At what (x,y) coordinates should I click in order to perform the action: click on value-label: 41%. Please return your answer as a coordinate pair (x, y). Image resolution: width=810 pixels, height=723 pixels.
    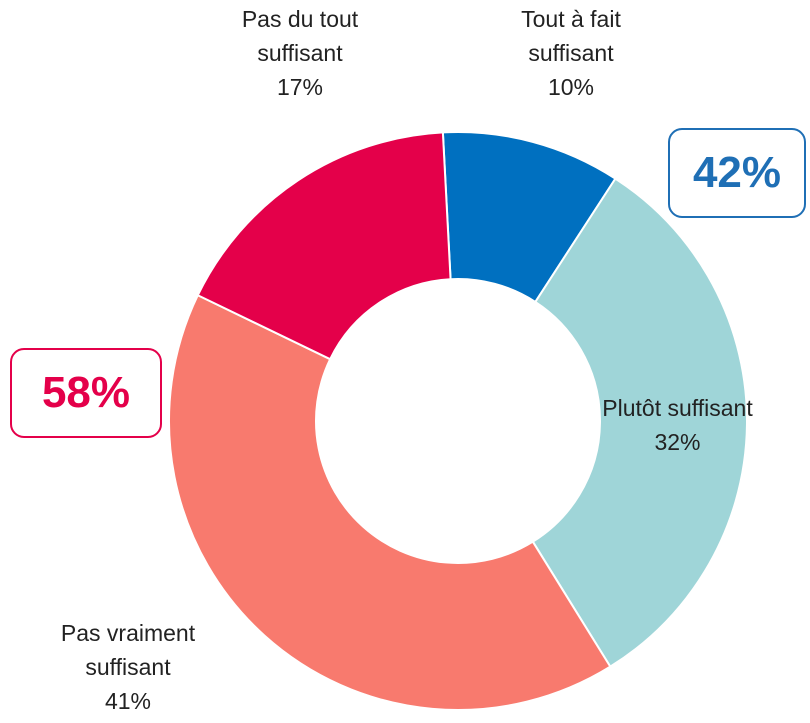
    Looking at the image, I should click on (128, 701).